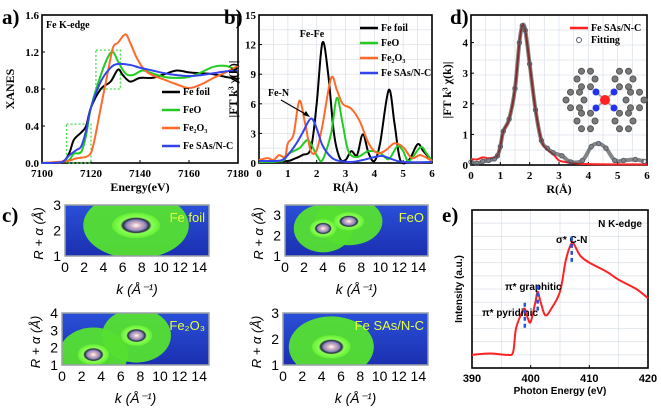 This screenshot has width=661, height=417. What do you see at coordinates (648, 379) in the screenshot?
I see `e-xtick-label: 420` at bounding box center [648, 379].